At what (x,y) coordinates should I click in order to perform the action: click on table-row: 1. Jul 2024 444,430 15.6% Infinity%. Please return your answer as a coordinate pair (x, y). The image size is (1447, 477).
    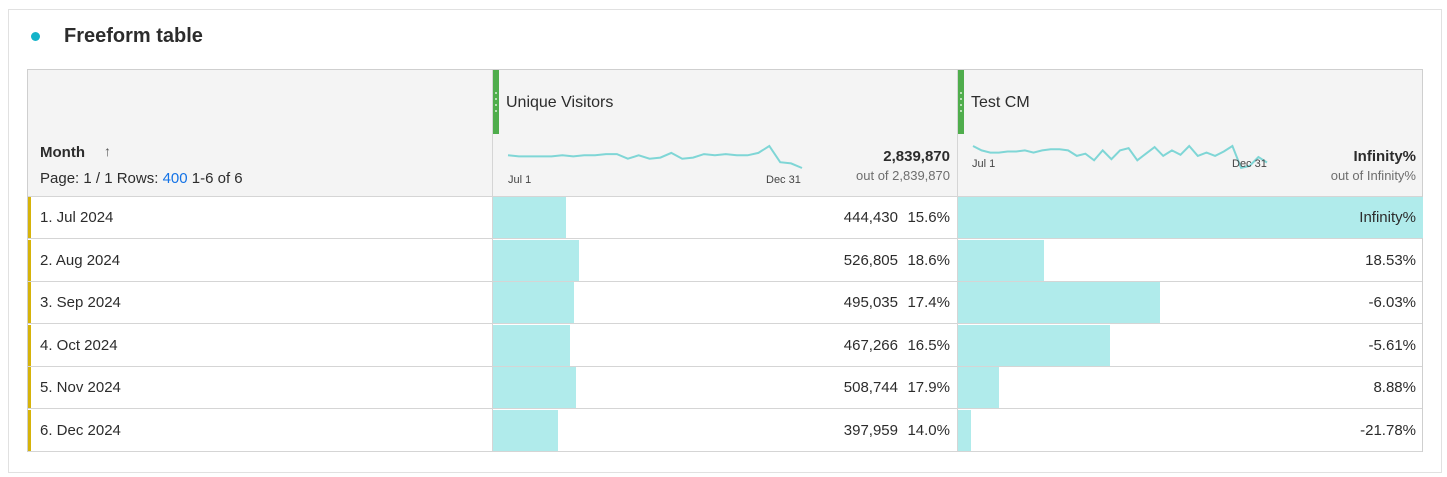
    Looking at the image, I should click on (725, 218).